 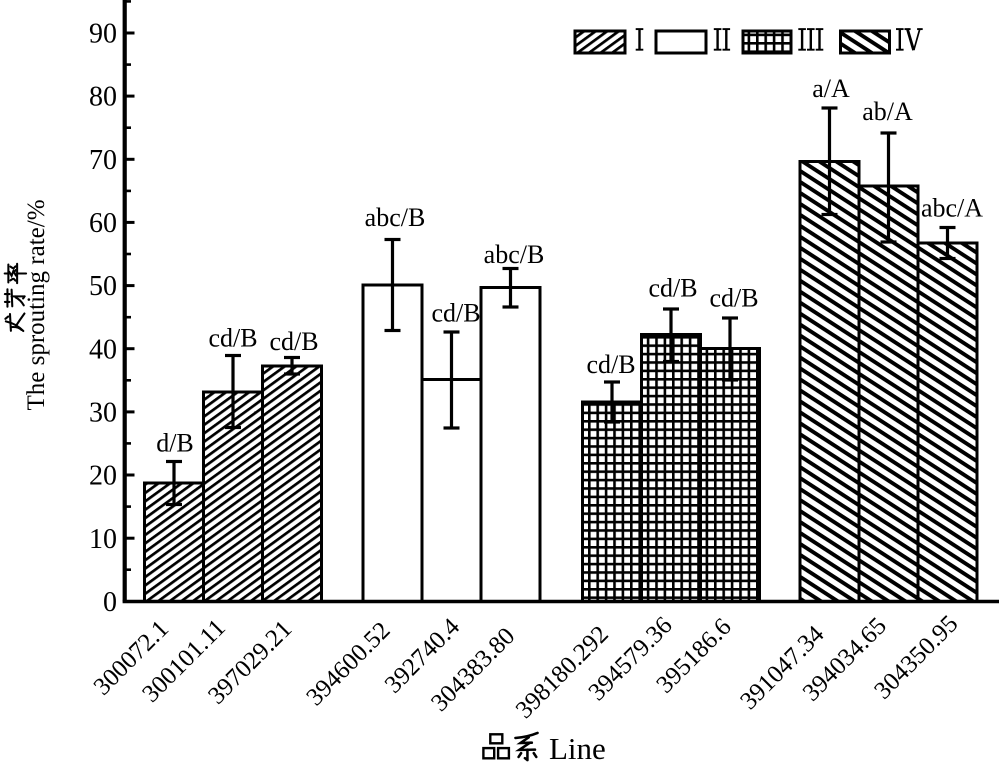 What do you see at coordinates (887, 111) in the screenshot?
I see `svg-text: ab/A` at bounding box center [887, 111].